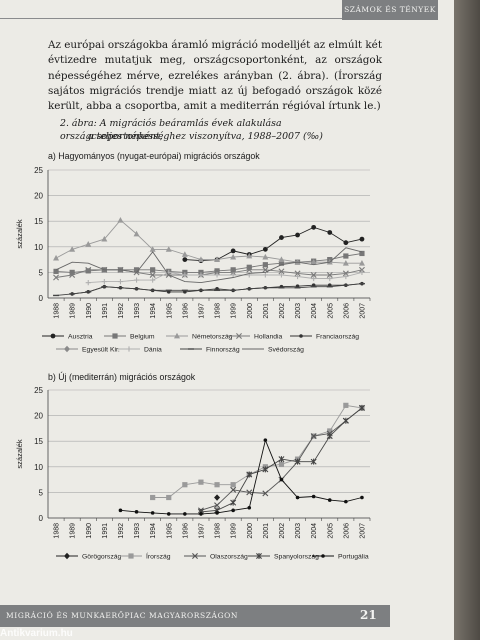 The image size is (480, 640). Describe the element at coordinates (273, 350) in the screenshot. I see `legend-item: Svédország` at that location.